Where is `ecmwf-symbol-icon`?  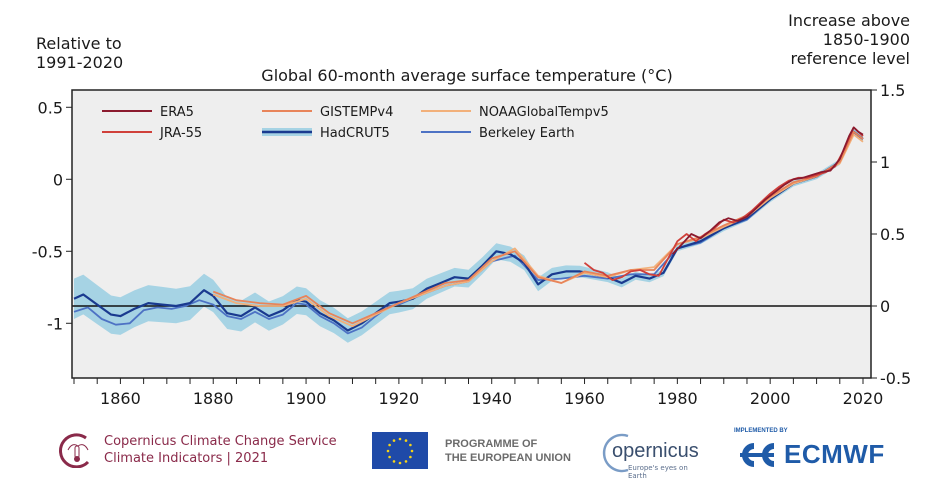
ecmwf-symbol-icon is located at coordinates (757, 454).